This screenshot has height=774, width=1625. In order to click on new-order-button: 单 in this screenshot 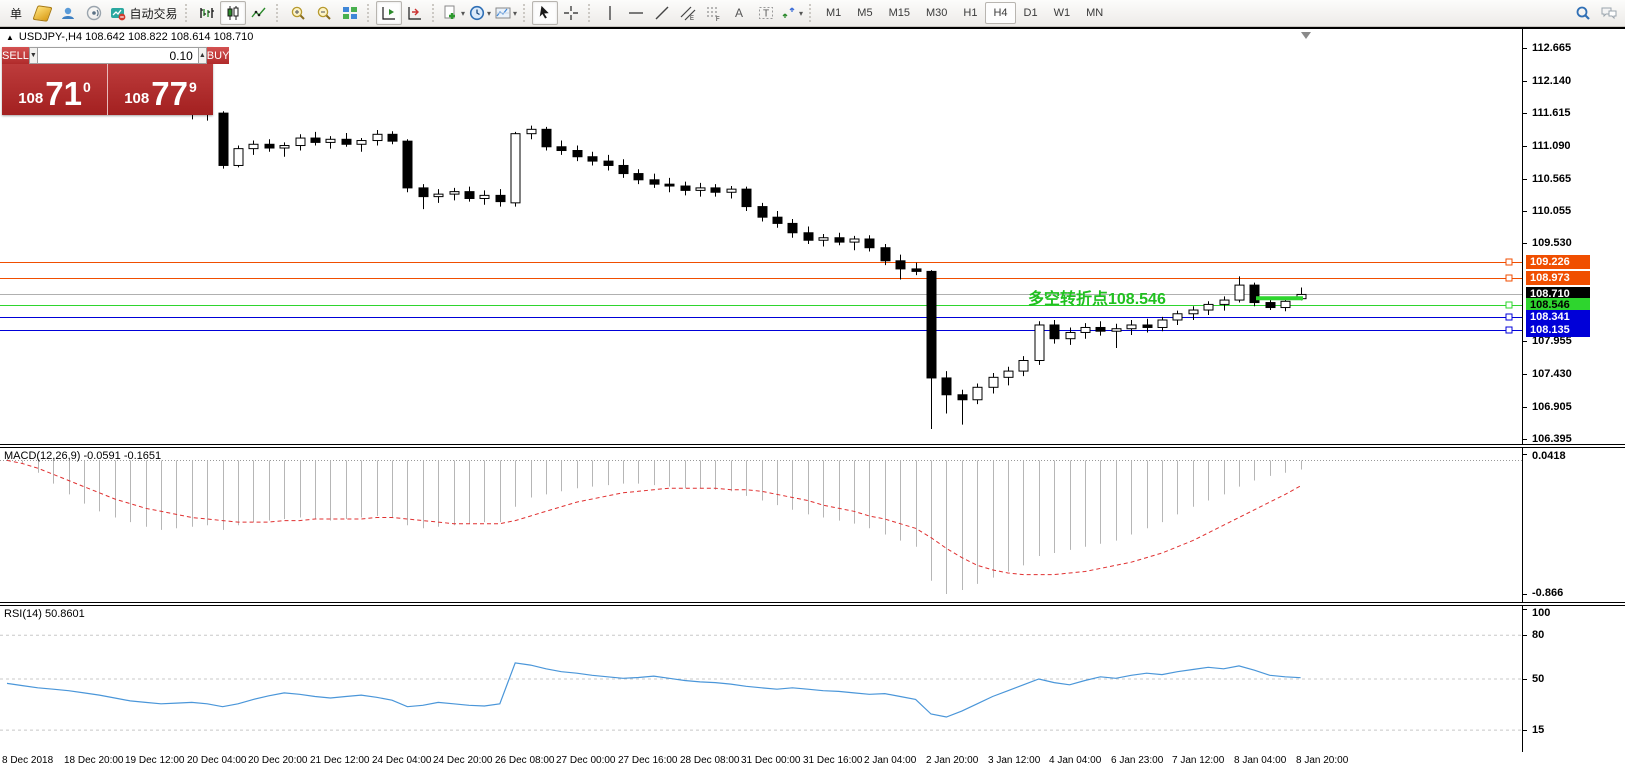, I will do `click(15, 13)`.